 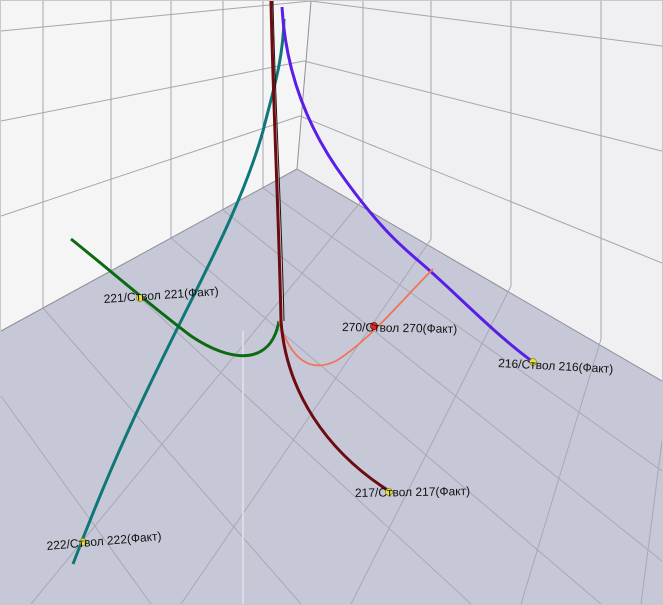 I want to click on well-216-marker, so click(x=533, y=362).